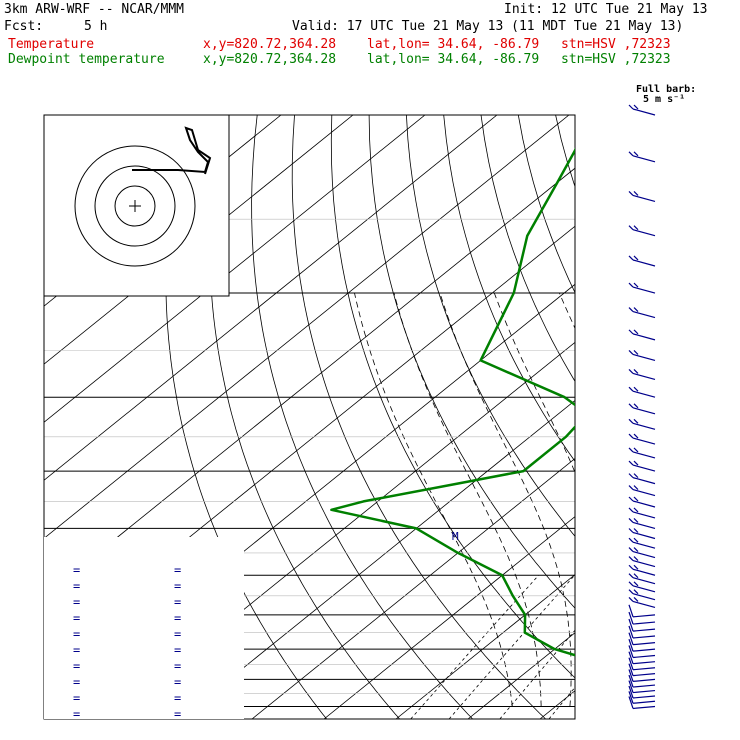  Describe the element at coordinates (616, 59) in the screenshot. I see `dewpoint-legend-station: stn=HSV ,72323` at that location.